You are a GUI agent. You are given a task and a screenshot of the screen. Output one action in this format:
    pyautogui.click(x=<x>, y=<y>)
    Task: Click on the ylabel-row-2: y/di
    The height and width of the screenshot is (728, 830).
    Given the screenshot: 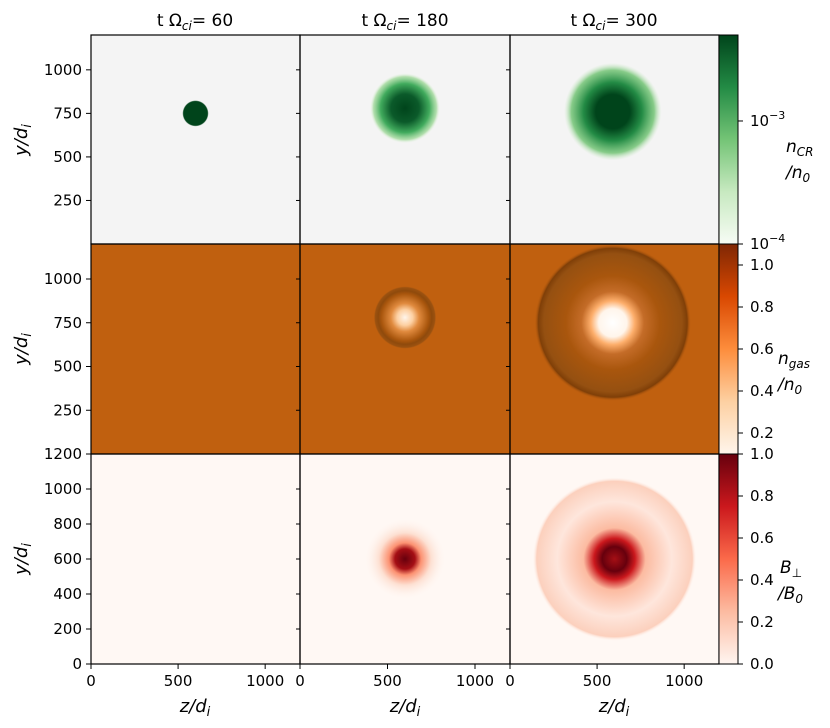 What is the action you would take?
    pyautogui.click(x=23, y=559)
    